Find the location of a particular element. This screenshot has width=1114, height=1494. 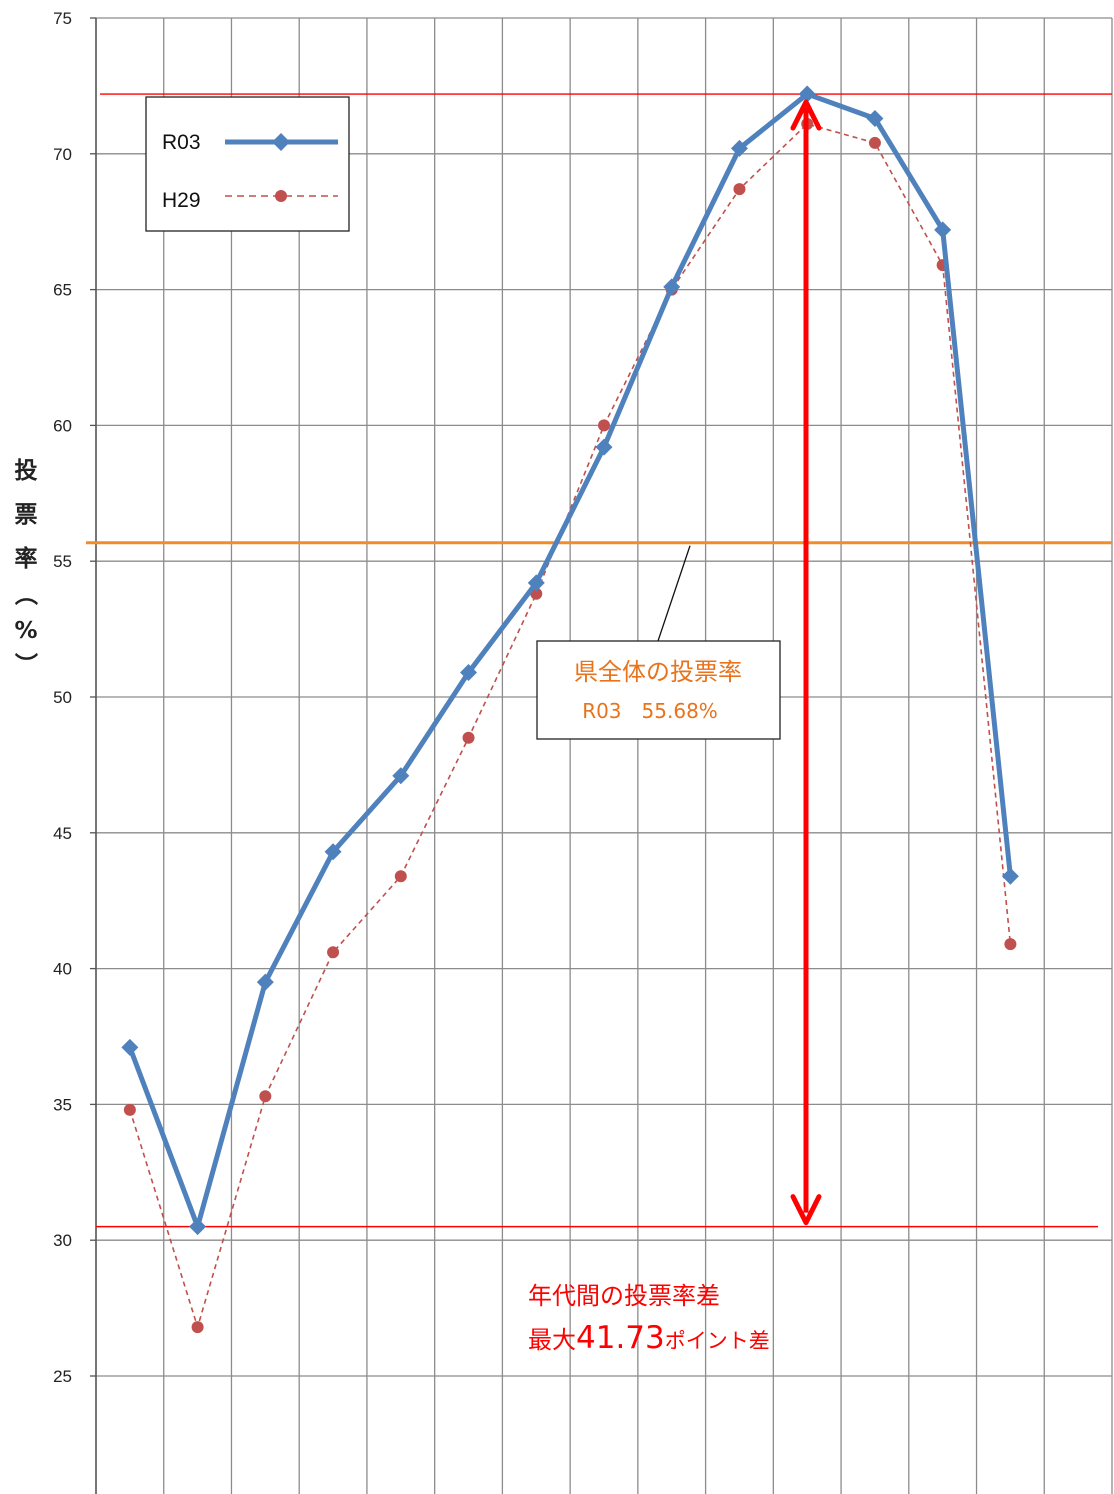

y-axis-label: 投票率 （% ） is located at coordinates (25, 567).